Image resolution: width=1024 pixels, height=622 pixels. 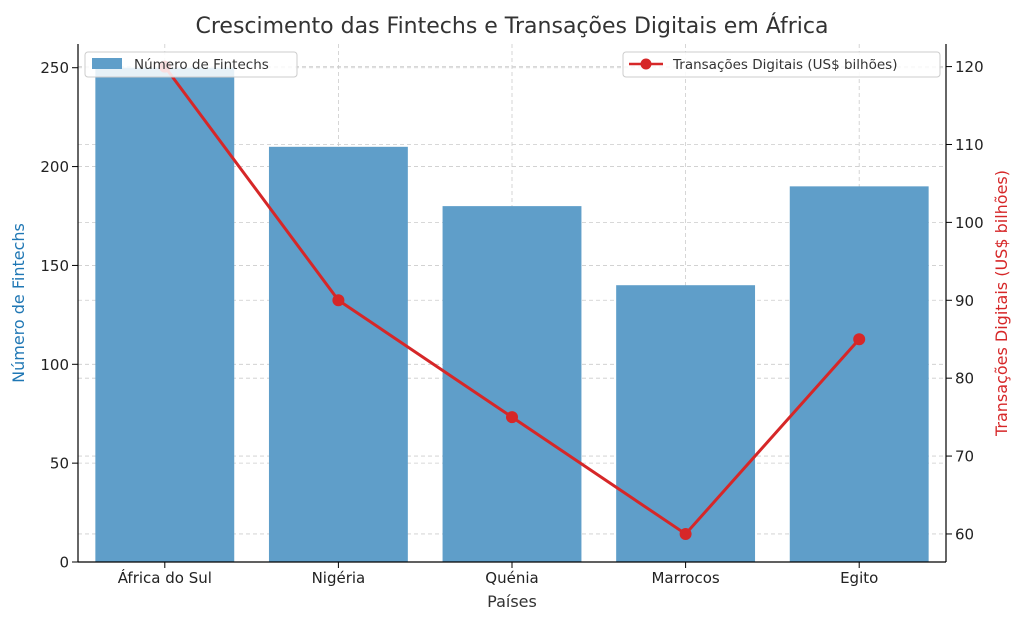 I want to click on legend-line-box, so click(x=781, y=64).